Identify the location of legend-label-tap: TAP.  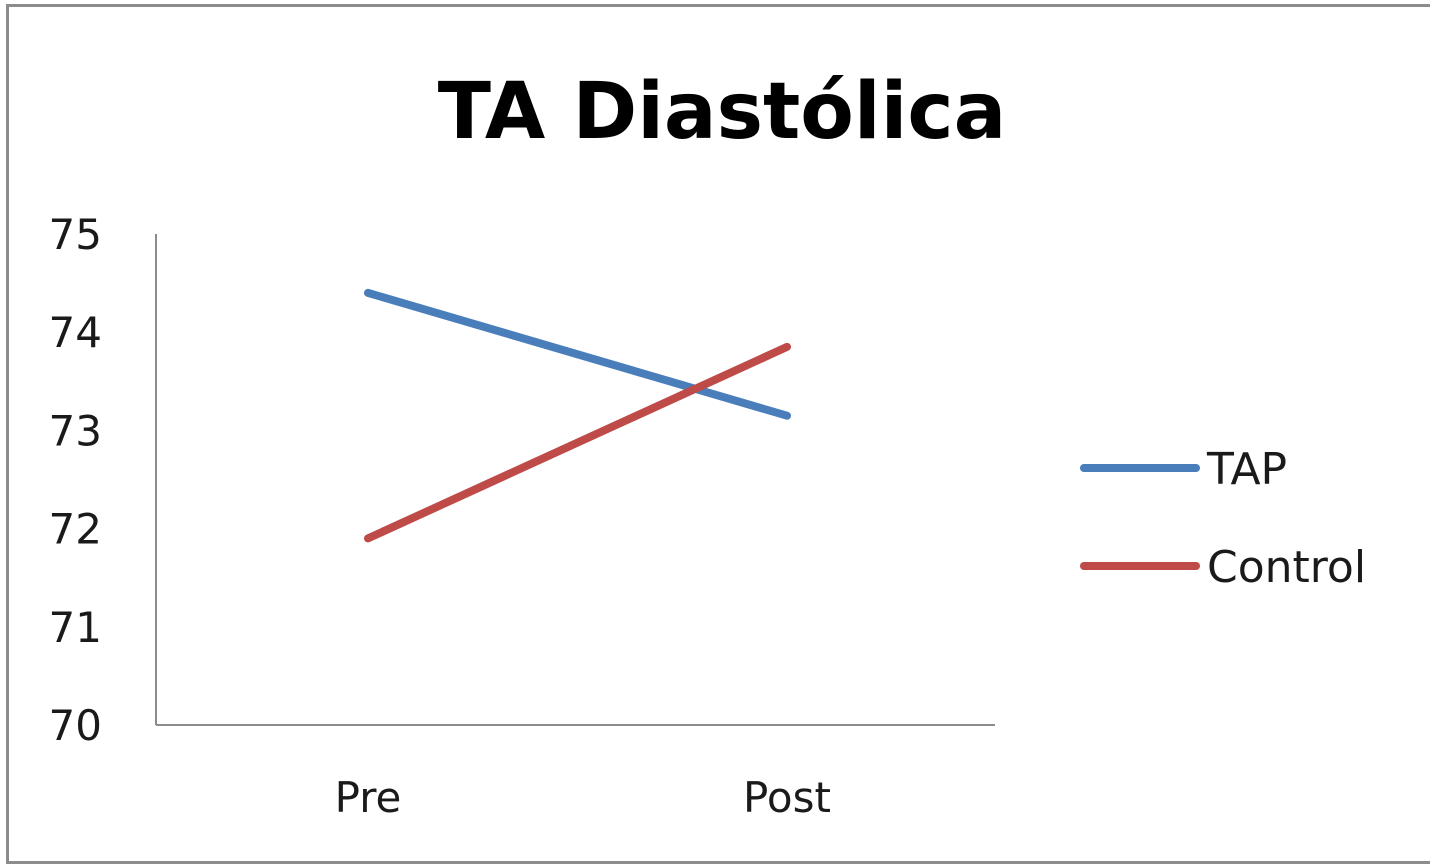
(1246, 469).